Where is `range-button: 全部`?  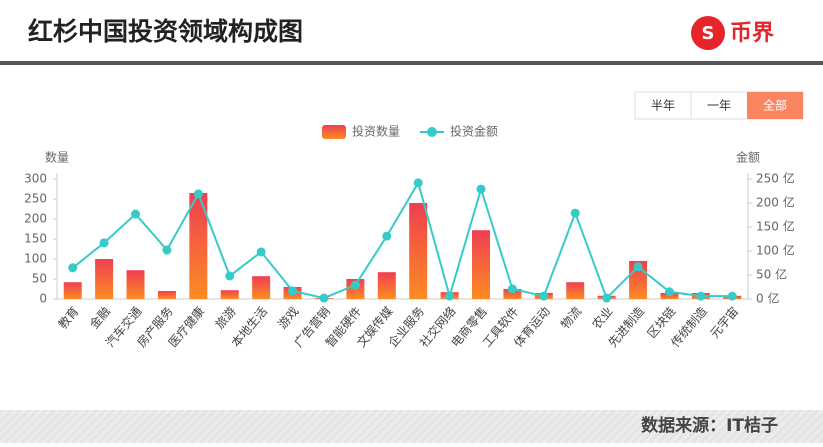
range-button: 全部 is located at coordinates (775, 105).